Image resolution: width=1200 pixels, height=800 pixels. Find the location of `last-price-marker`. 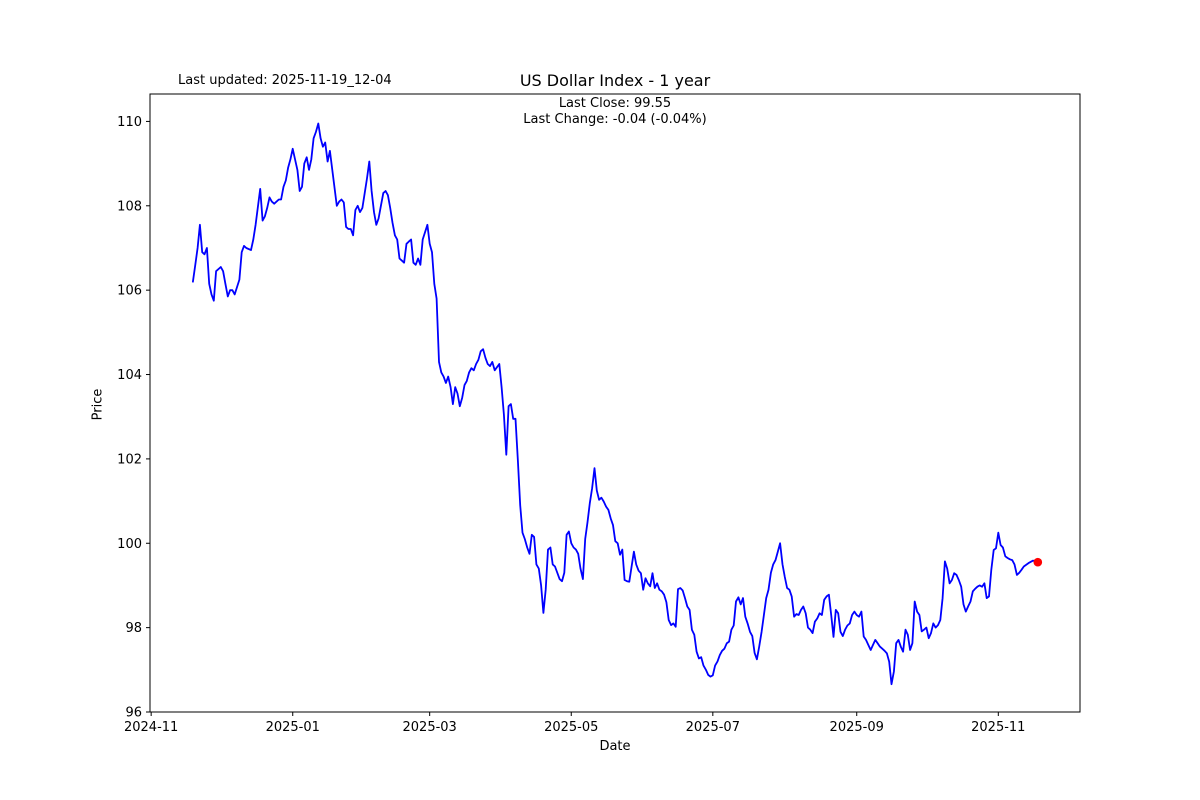

last-price-marker is located at coordinates (1038, 562).